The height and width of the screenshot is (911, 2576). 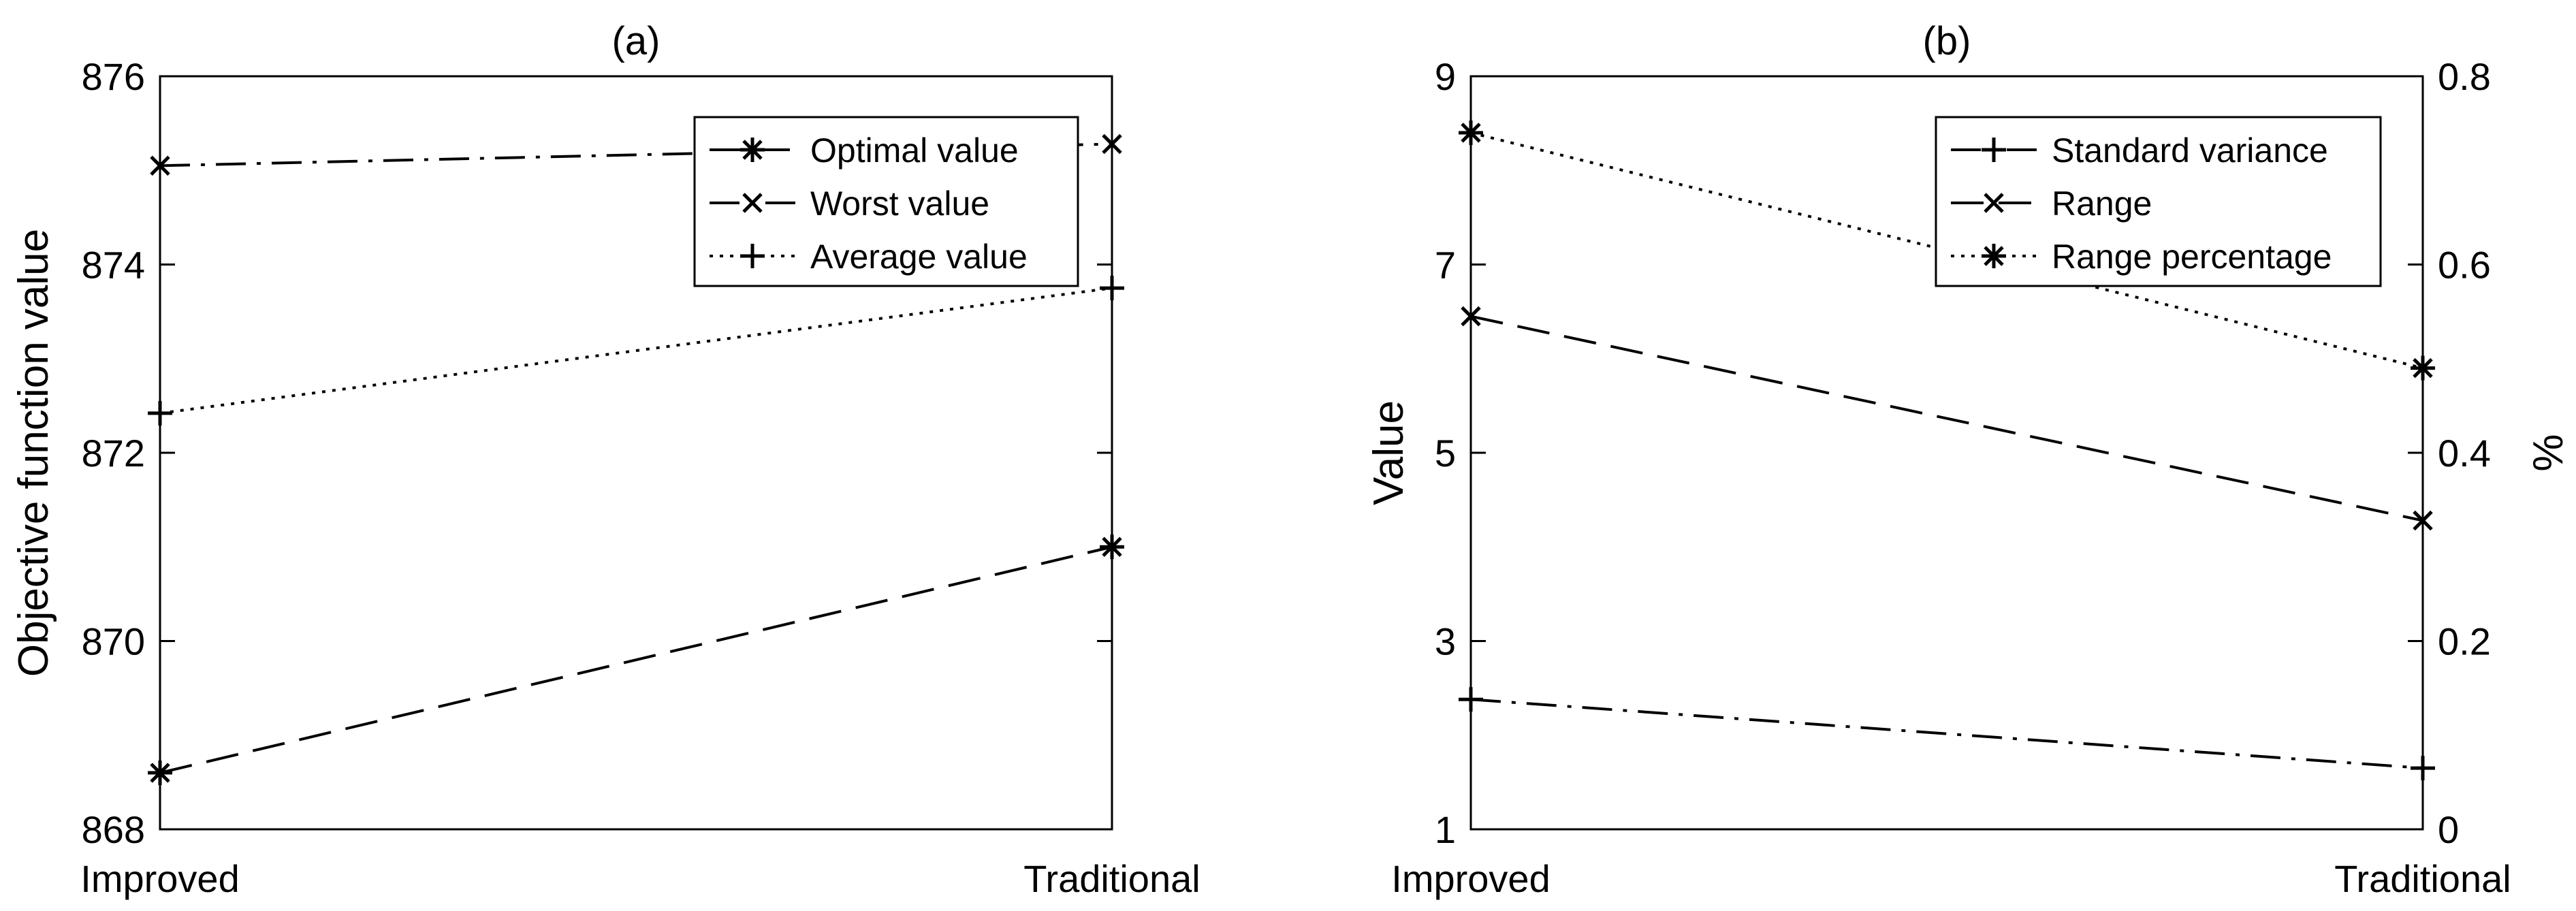 I want to click on chart-title: (b), so click(x=1947, y=41).